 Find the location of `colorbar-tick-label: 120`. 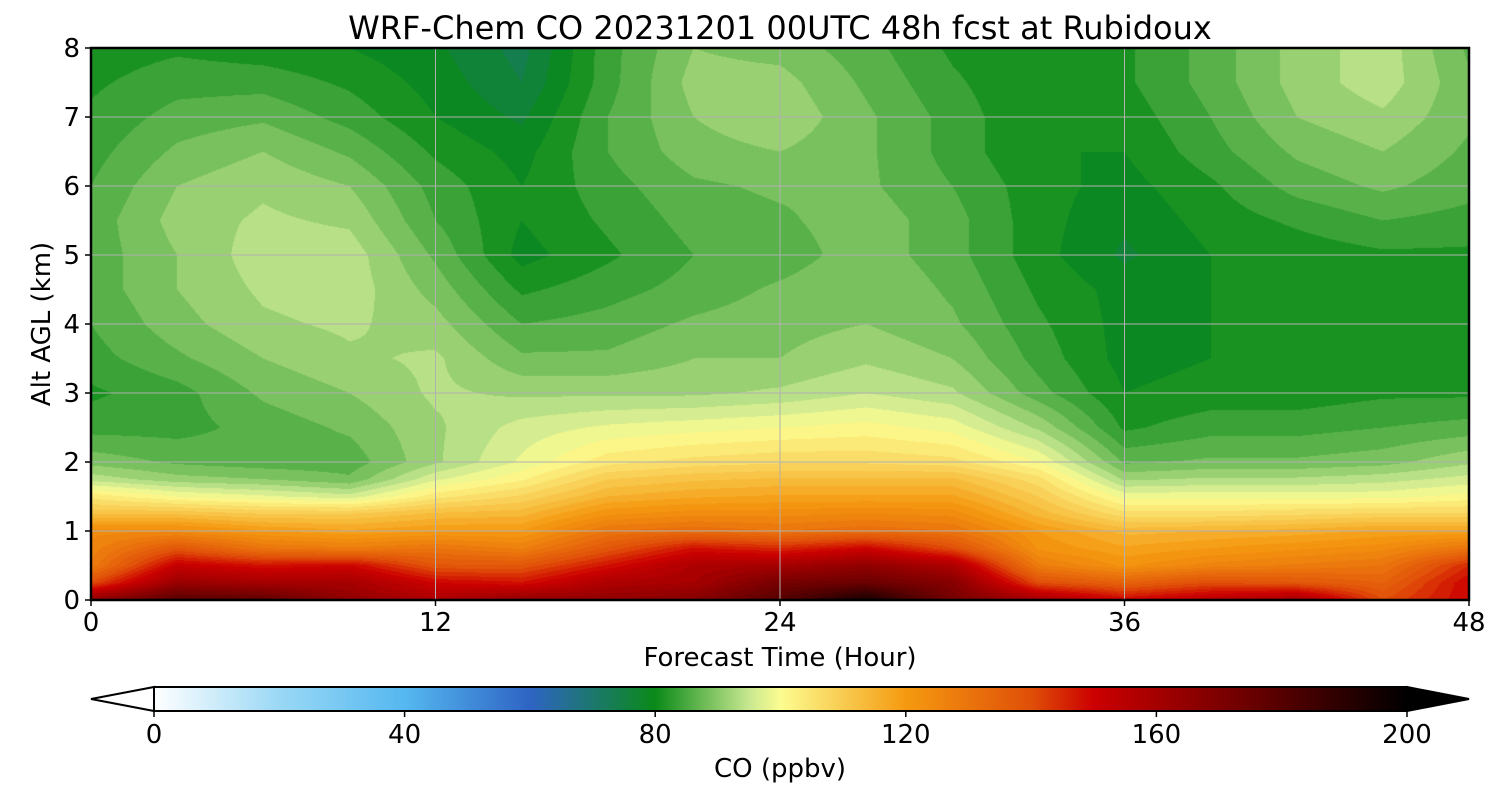

colorbar-tick-label: 120 is located at coordinates (906, 735).